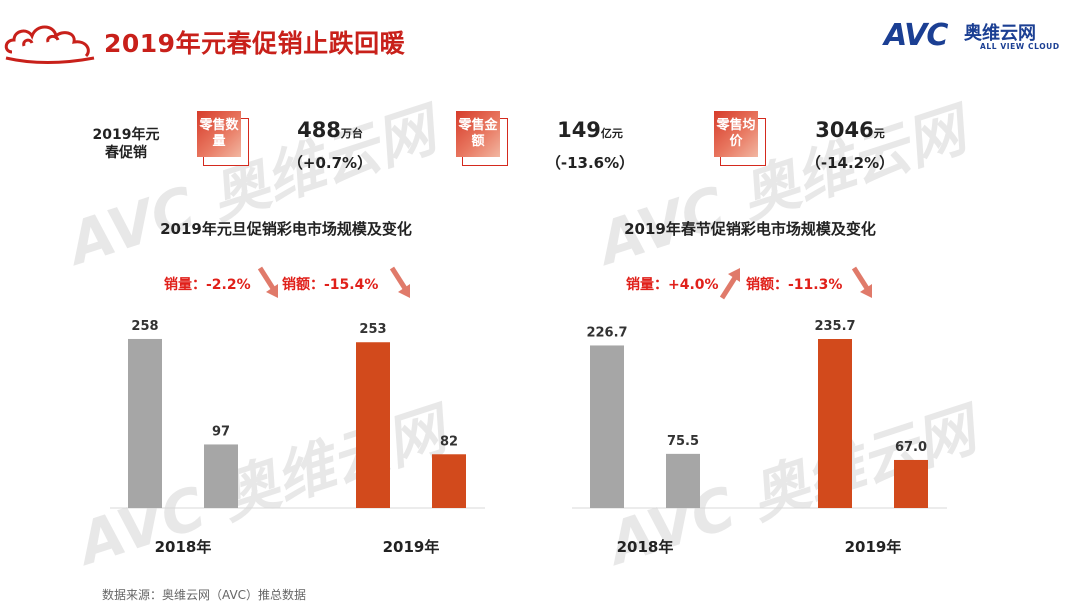  Describe the element at coordinates (850, 163) in the screenshot. I see `kpi-price-change: （-14.2%）` at that location.